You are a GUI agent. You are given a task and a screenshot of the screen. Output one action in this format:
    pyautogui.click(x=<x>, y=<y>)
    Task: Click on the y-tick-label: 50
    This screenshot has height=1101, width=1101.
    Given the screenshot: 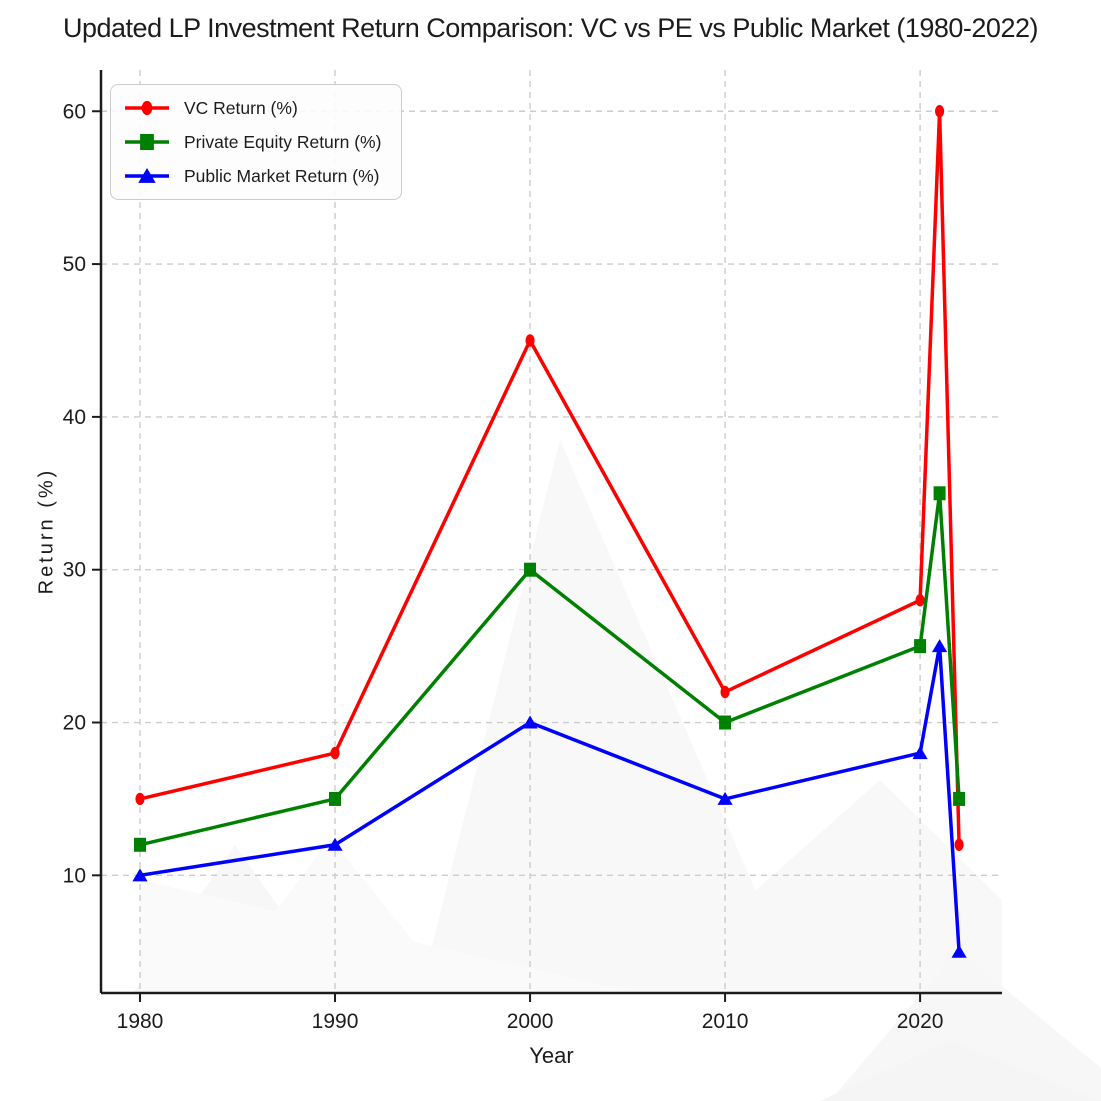 What is the action you would take?
    pyautogui.click(x=74, y=264)
    